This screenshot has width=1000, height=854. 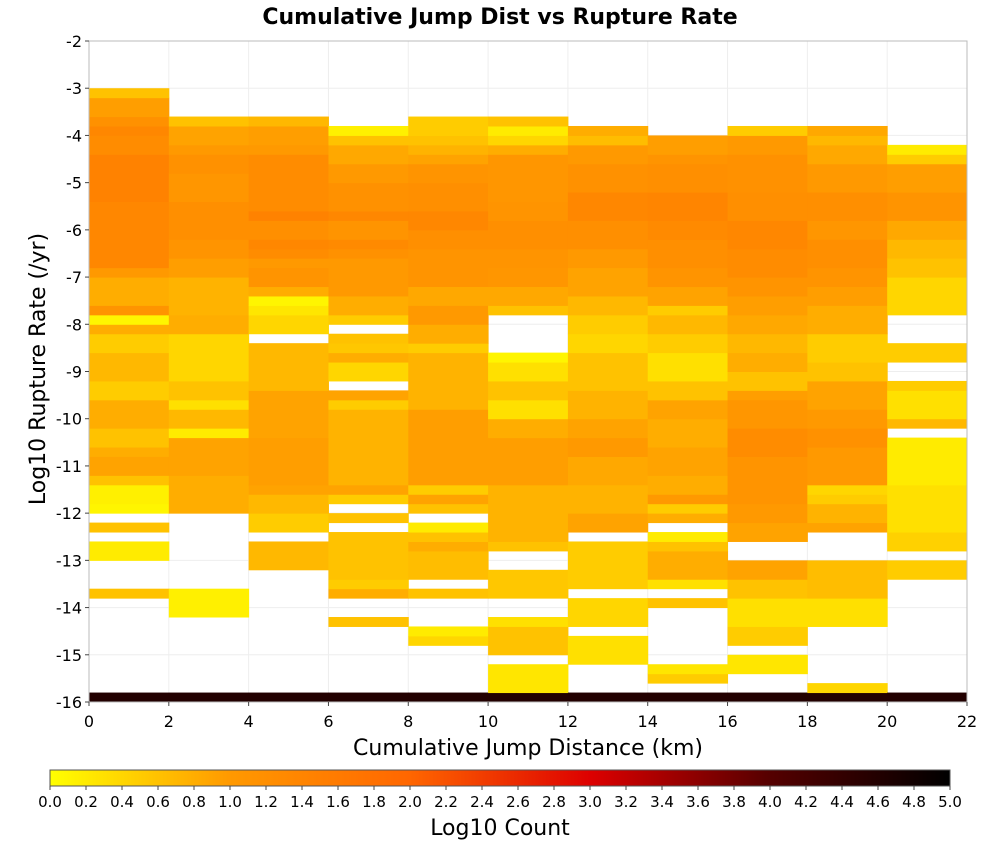 What do you see at coordinates (74, 135) in the screenshot?
I see `y-tick-label: -4` at bounding box center [74, 135].